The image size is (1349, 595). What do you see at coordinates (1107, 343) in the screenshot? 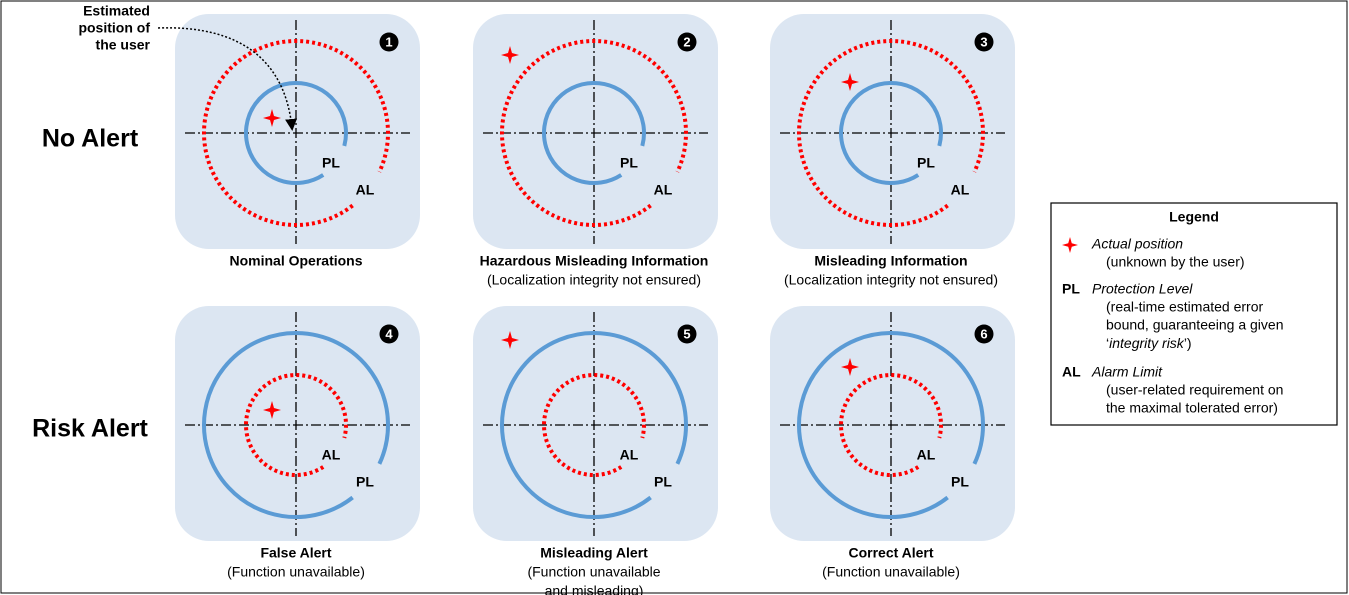
I see `legend-desc-part: ‘` at bounding box center [1107, 343].